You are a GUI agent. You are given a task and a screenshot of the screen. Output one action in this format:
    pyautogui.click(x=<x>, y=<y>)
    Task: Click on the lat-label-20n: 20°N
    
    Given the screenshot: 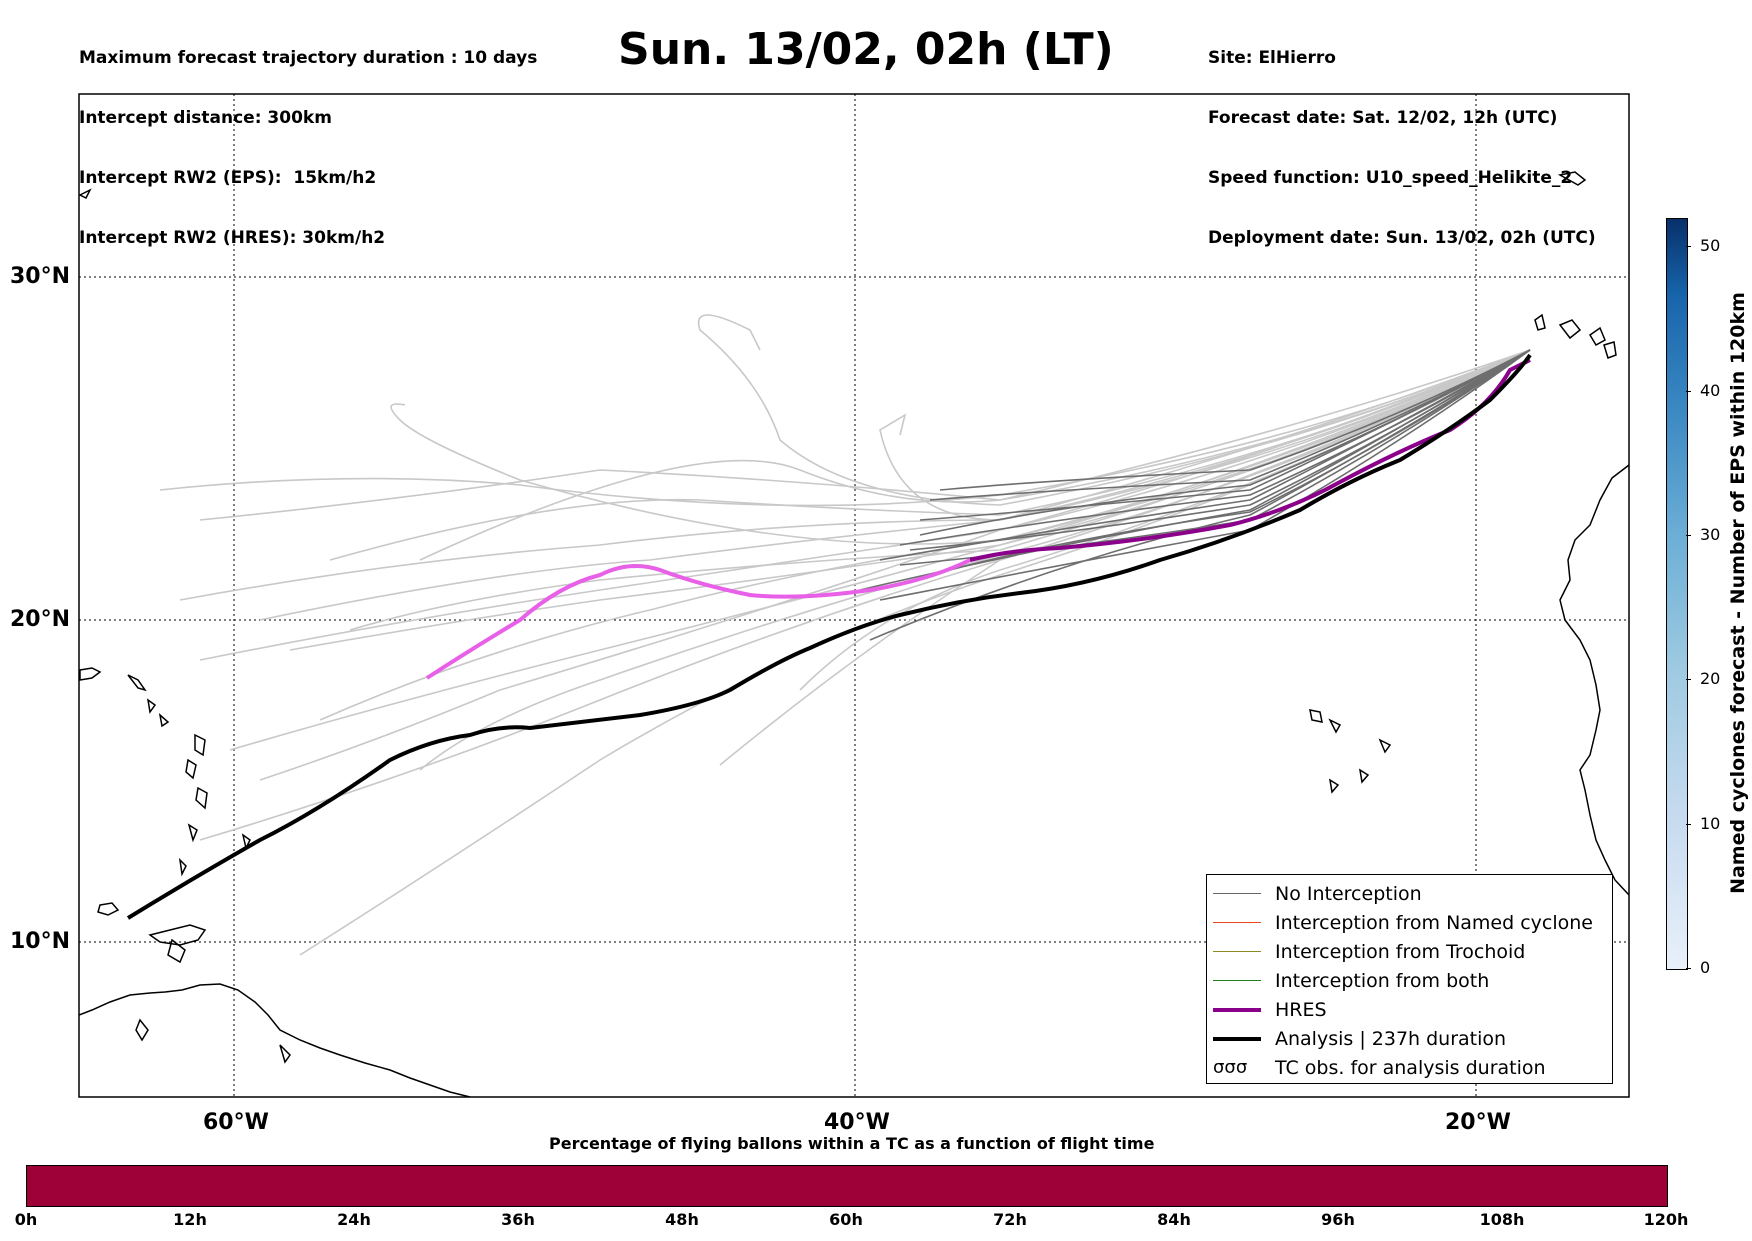 What is the action you would take?
    pyautogui.click(x=40, y=619)
    